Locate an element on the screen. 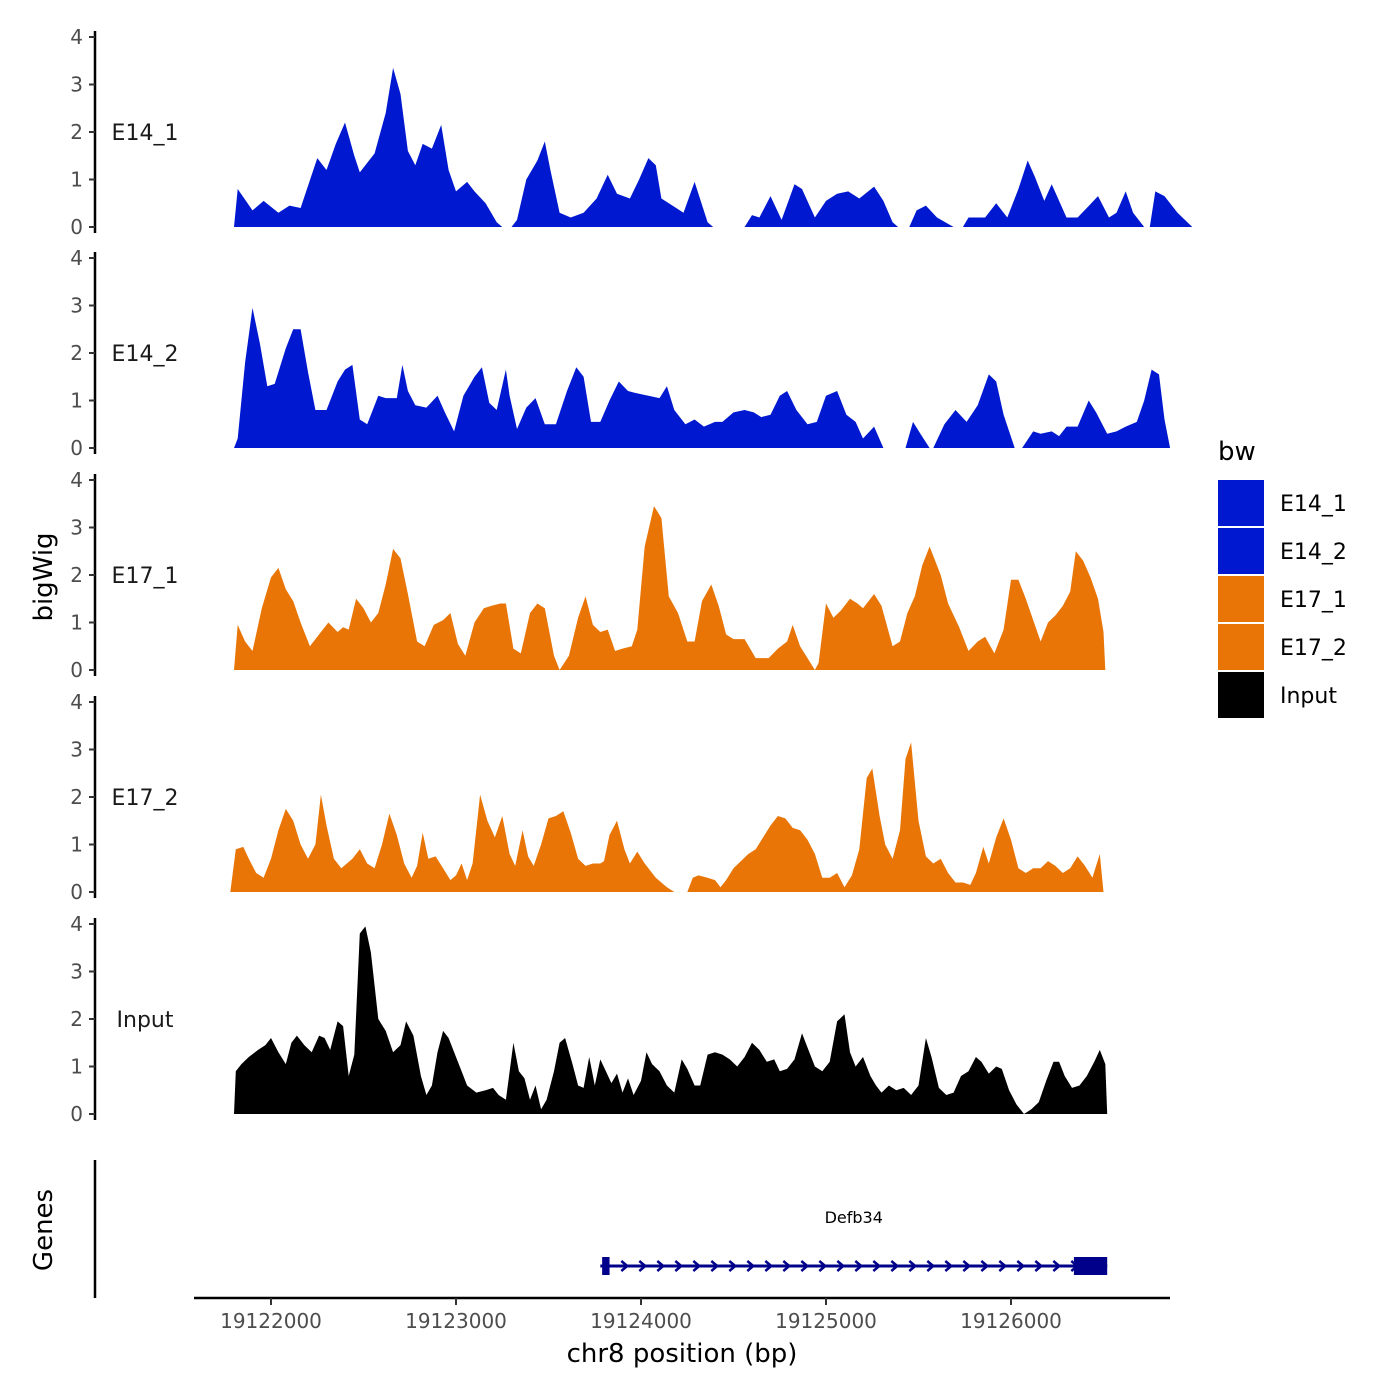 This screenshot has width=1400, height=1400. legend-entry-e14_1: E14_1 is located at coordinates (1282, 503).